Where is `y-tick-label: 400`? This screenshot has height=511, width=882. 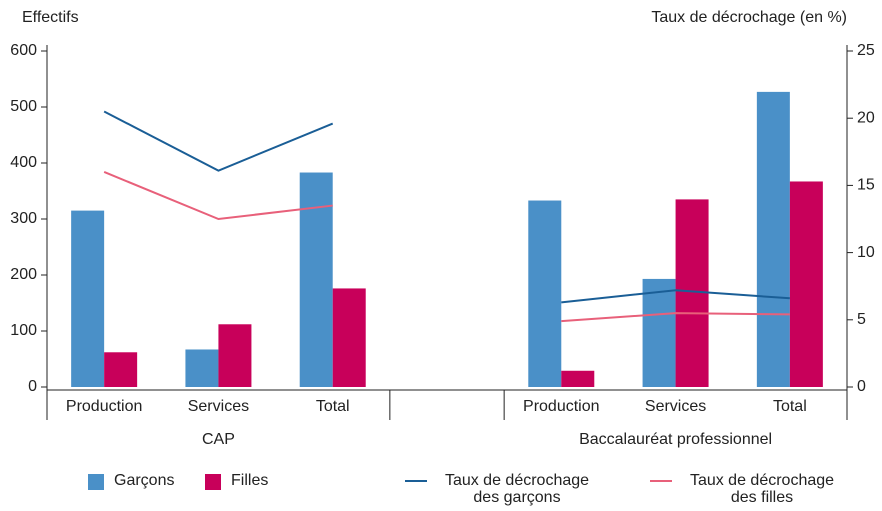
y-tick-label: 400 is located at coordinates (23, 162).